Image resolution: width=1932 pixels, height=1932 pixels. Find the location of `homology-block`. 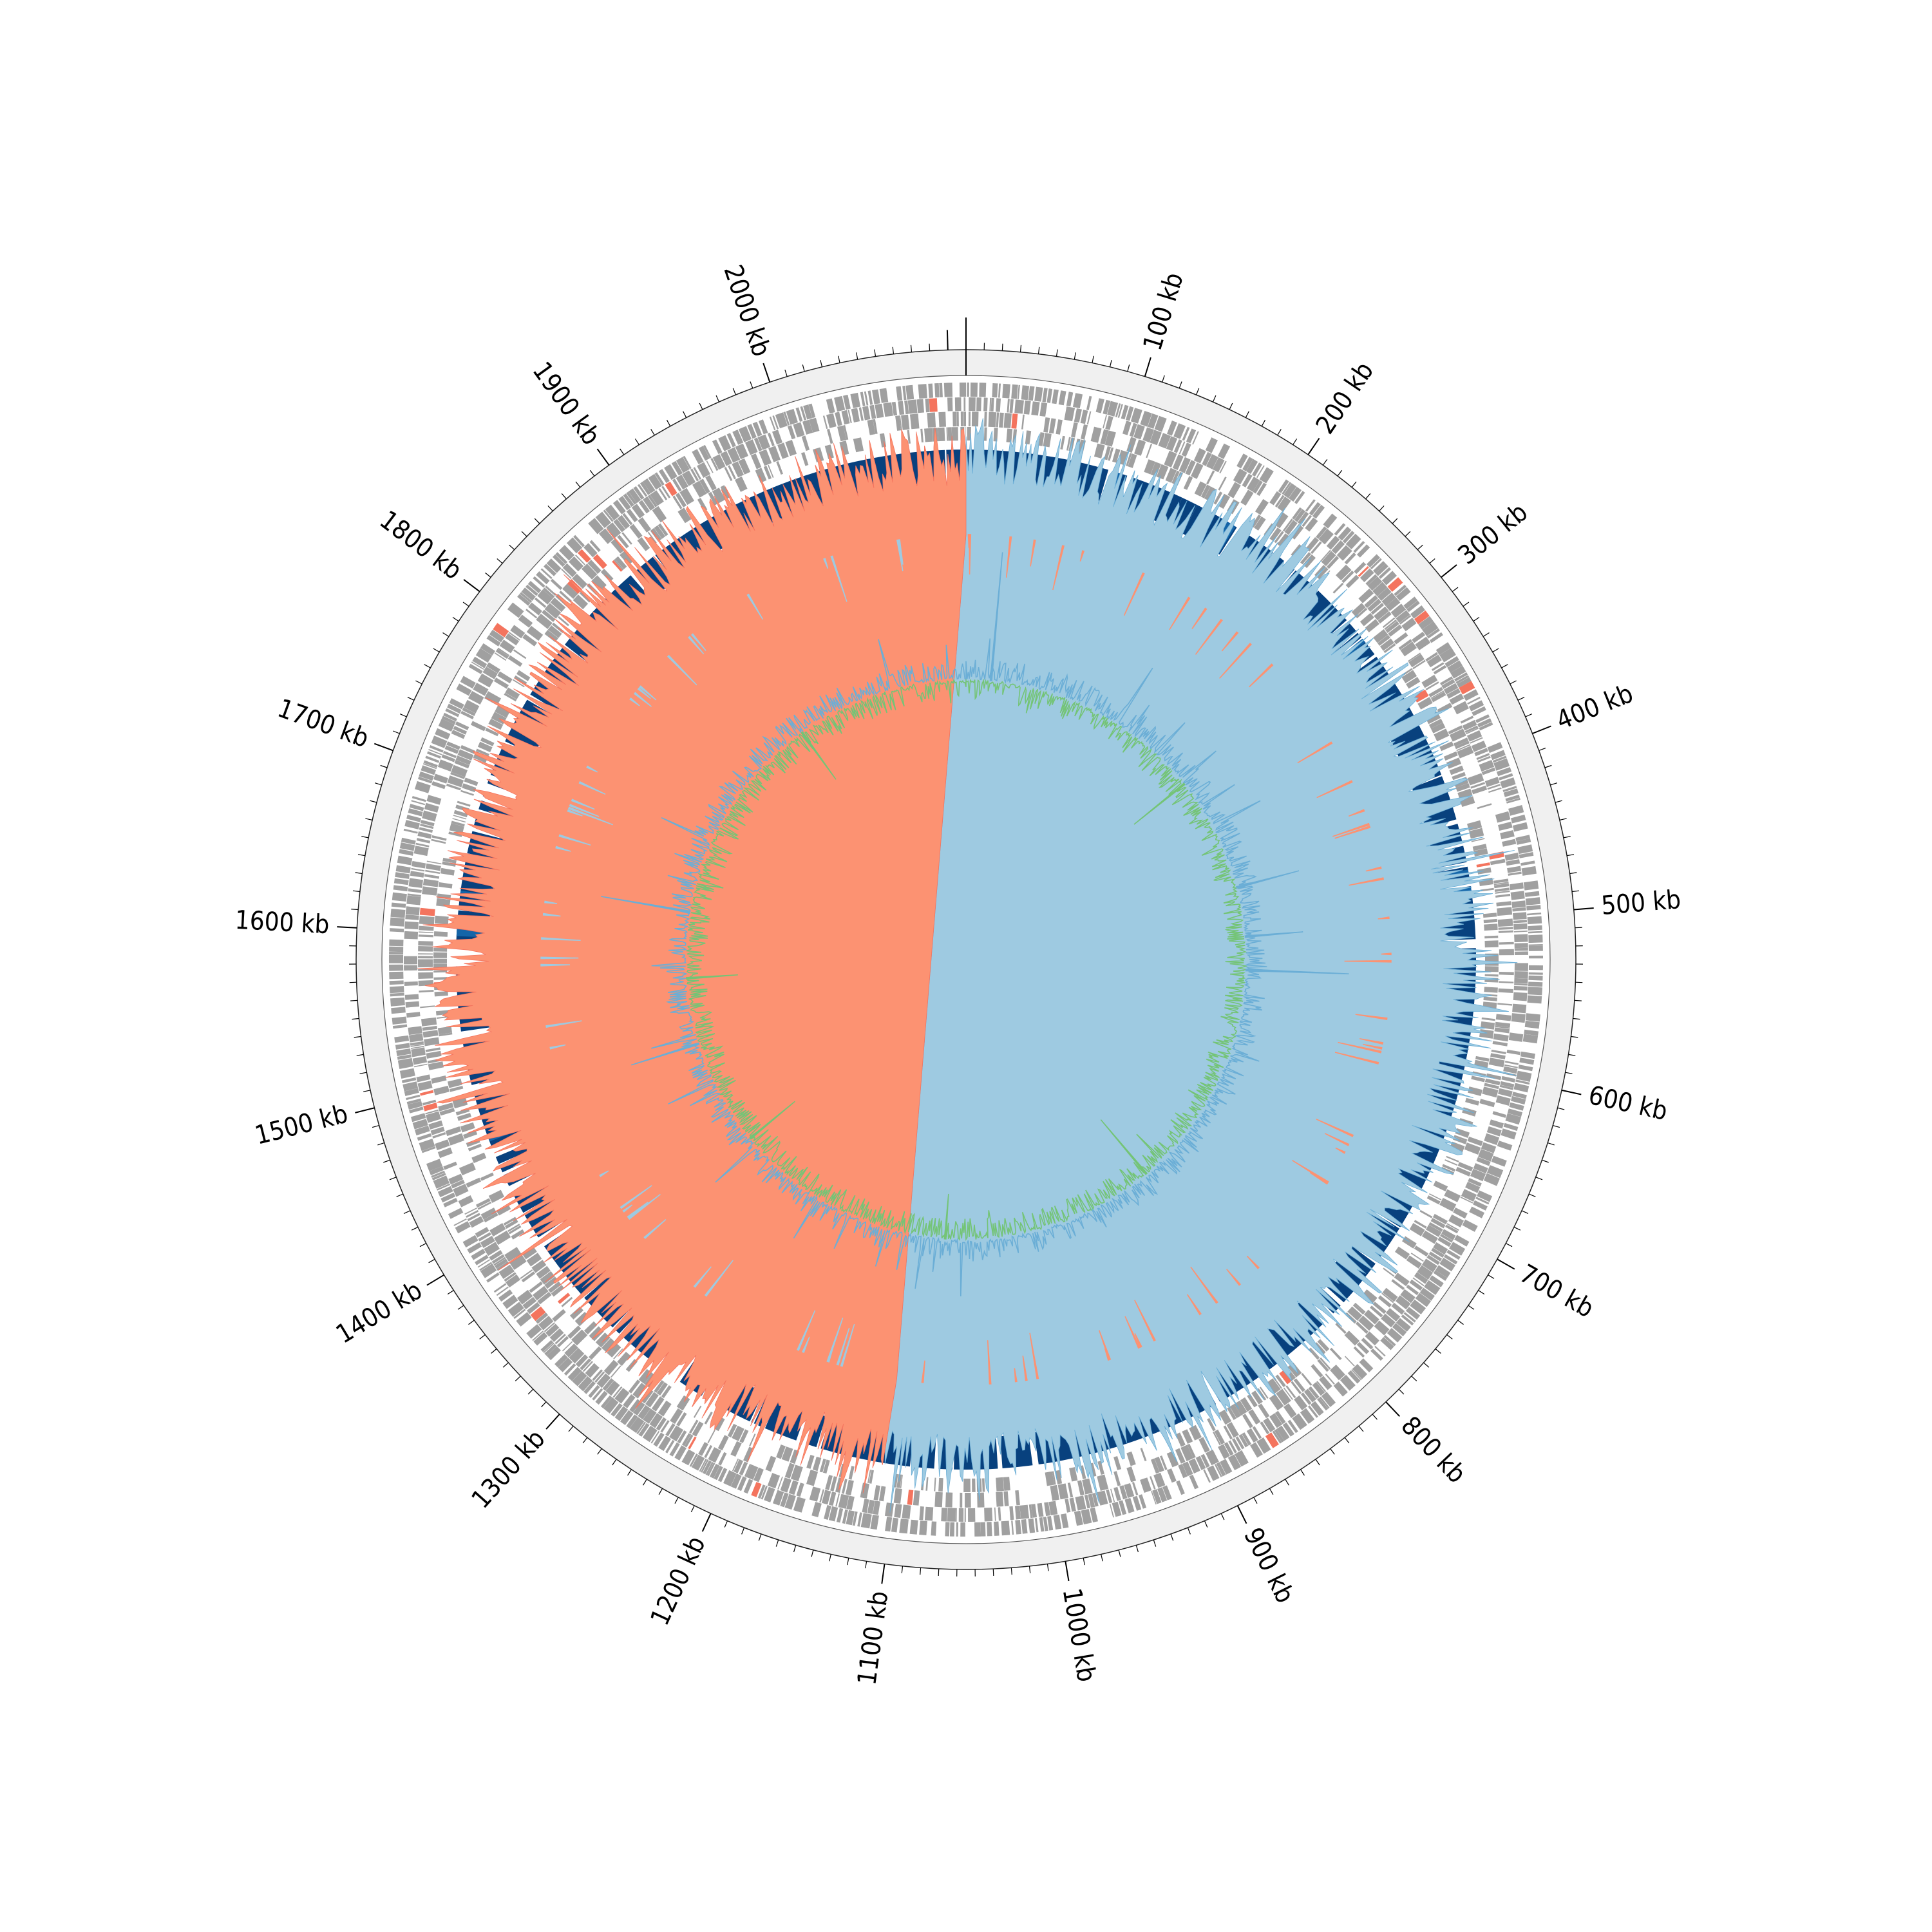

homology-block is located at coordinates (653, 576).